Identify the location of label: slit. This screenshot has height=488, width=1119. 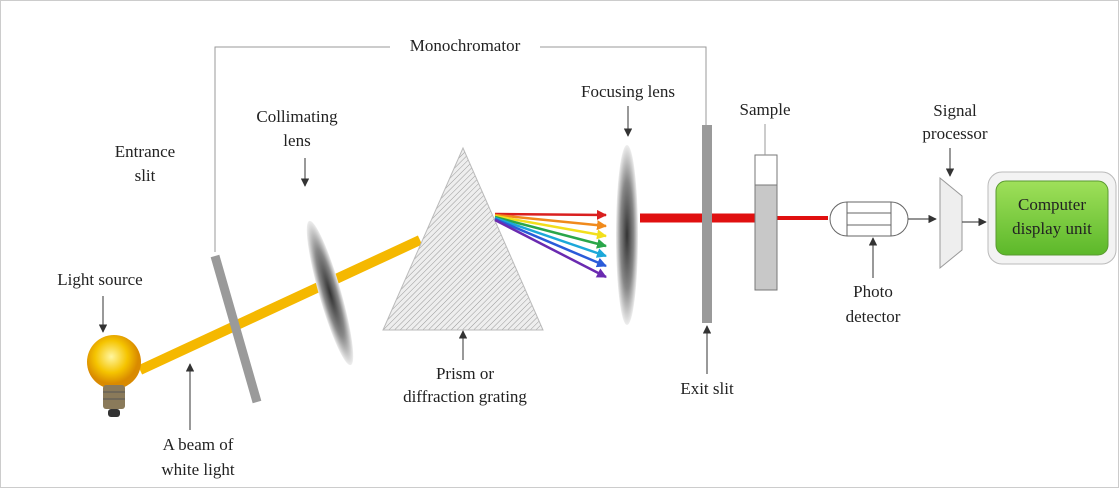
(145, 175).